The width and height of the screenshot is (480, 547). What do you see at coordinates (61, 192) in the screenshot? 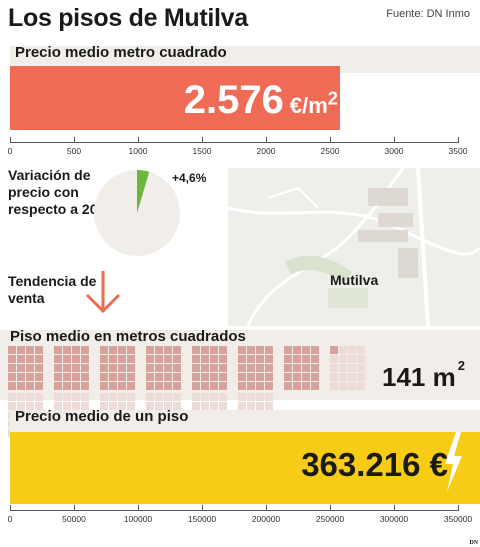
I see `variation-label: Variación de precio con respecto a 2021` at bounding box center [61, 192].